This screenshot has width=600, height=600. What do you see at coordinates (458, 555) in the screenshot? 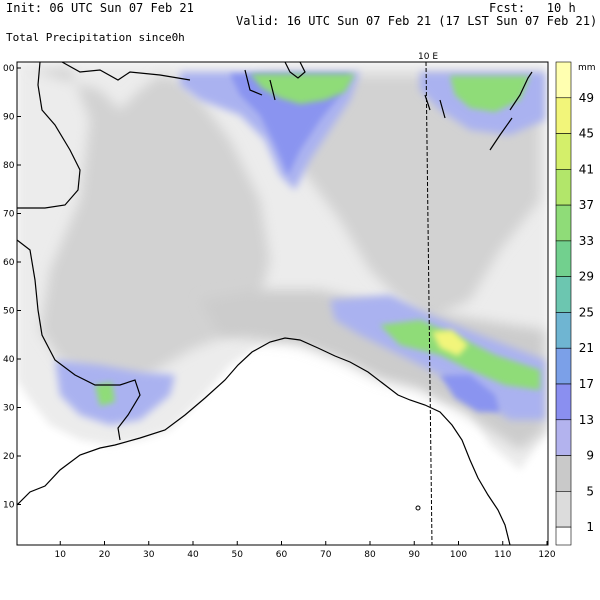
I see `x-tick-label: 100` at bounding box center [458, 555].